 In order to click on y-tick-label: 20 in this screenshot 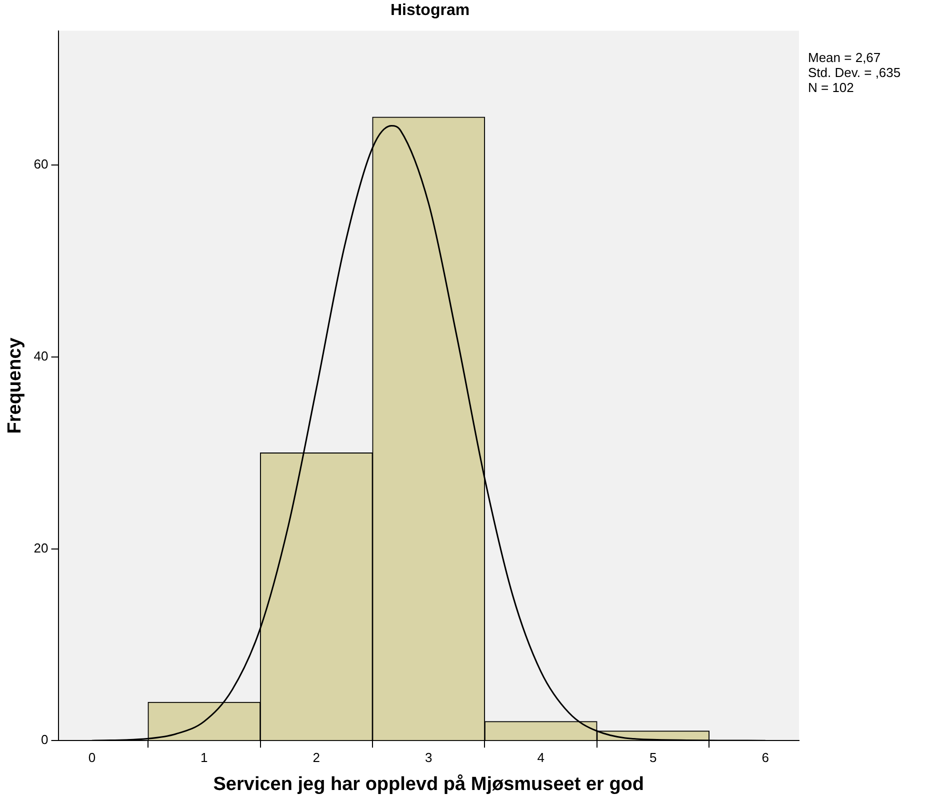, I will do `click(41, 548)`.